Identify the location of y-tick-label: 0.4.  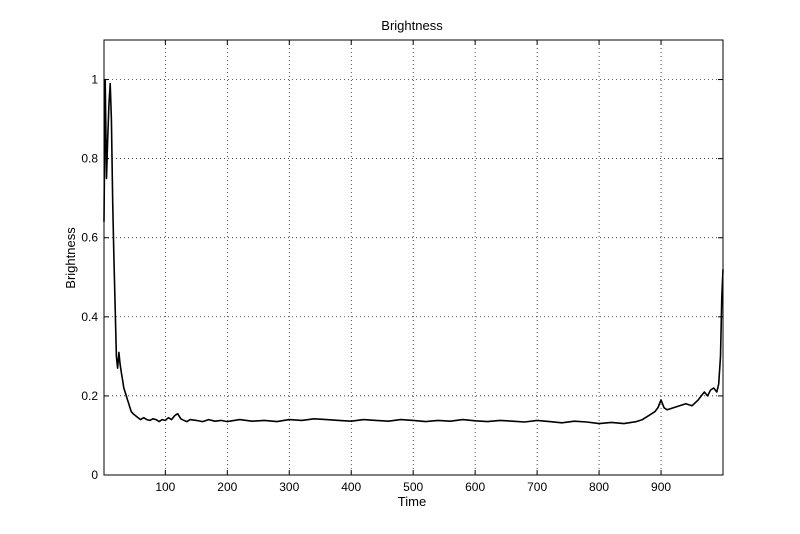
(89, 317).